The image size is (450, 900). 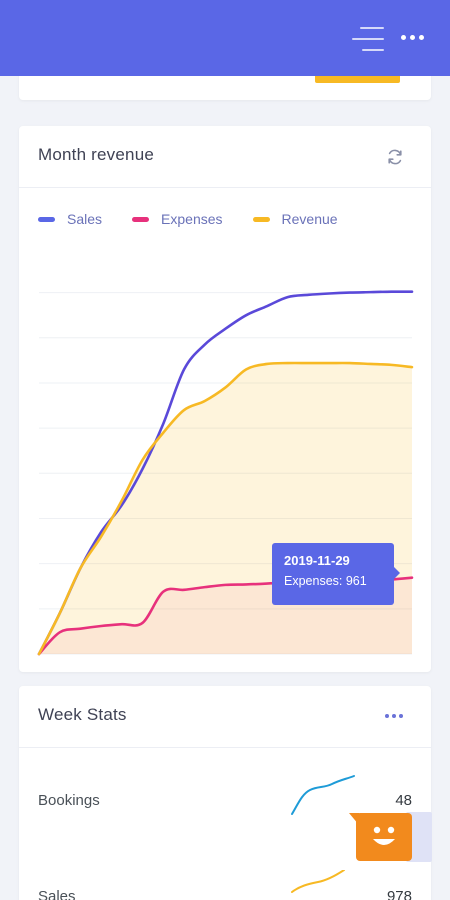 I want to click on stat-row-bookings: Bookings 48, so click(x=225, y=798).